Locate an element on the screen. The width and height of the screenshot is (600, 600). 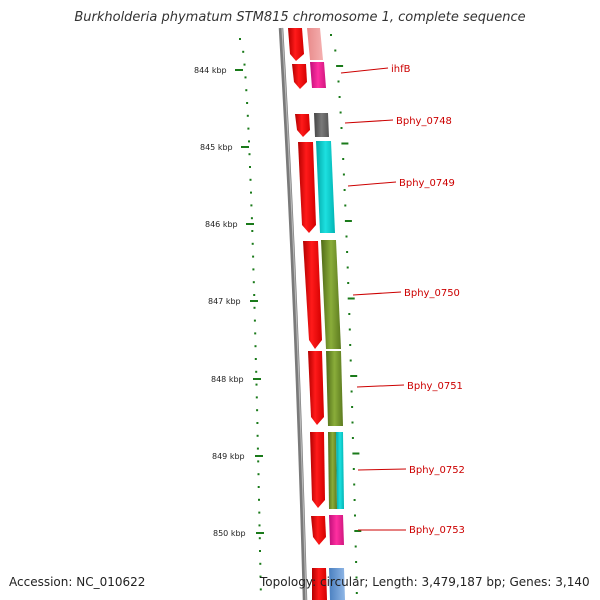
tick-label: 850 kbp is located at coordinates (229, 533).